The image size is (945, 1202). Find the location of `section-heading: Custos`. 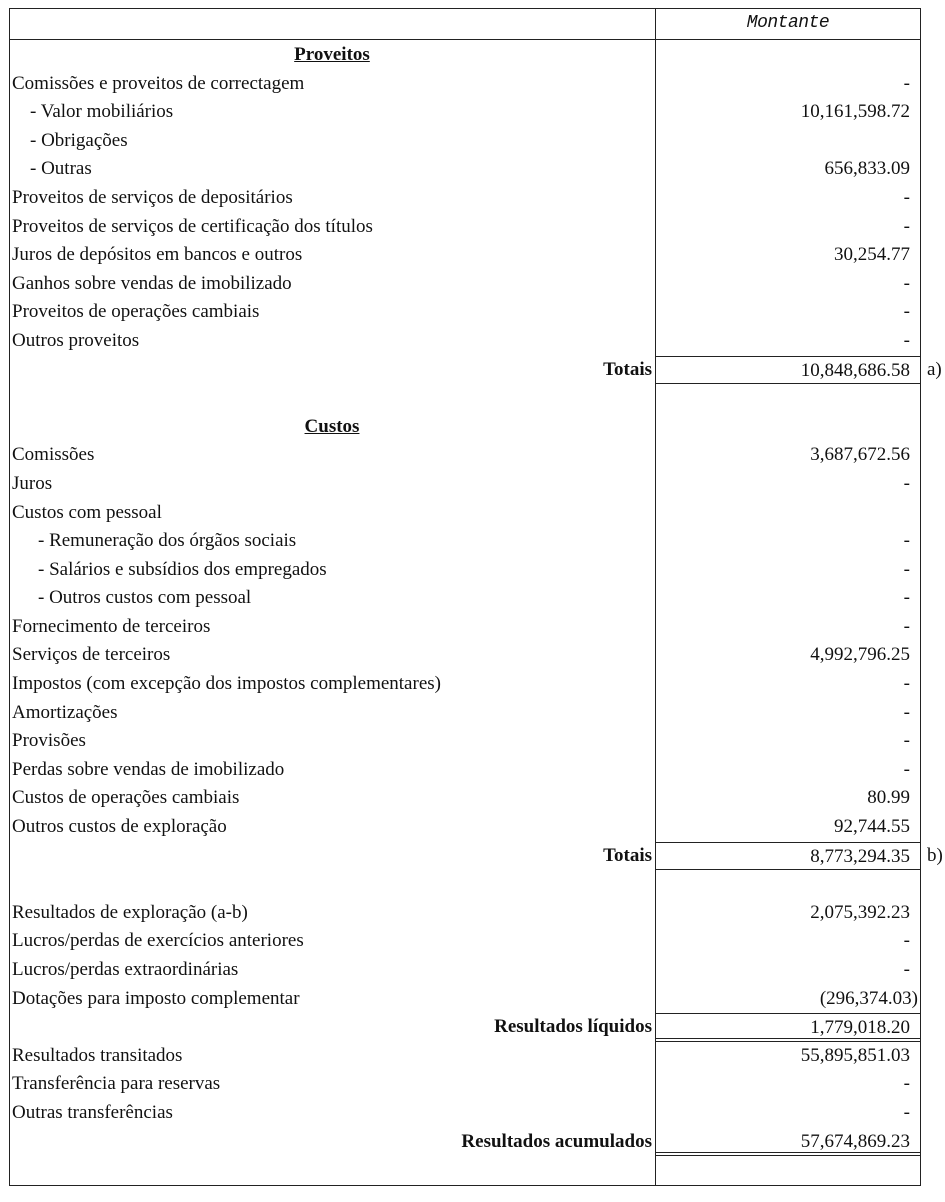

section-heading: Custos is located at coordinates (332, 426).